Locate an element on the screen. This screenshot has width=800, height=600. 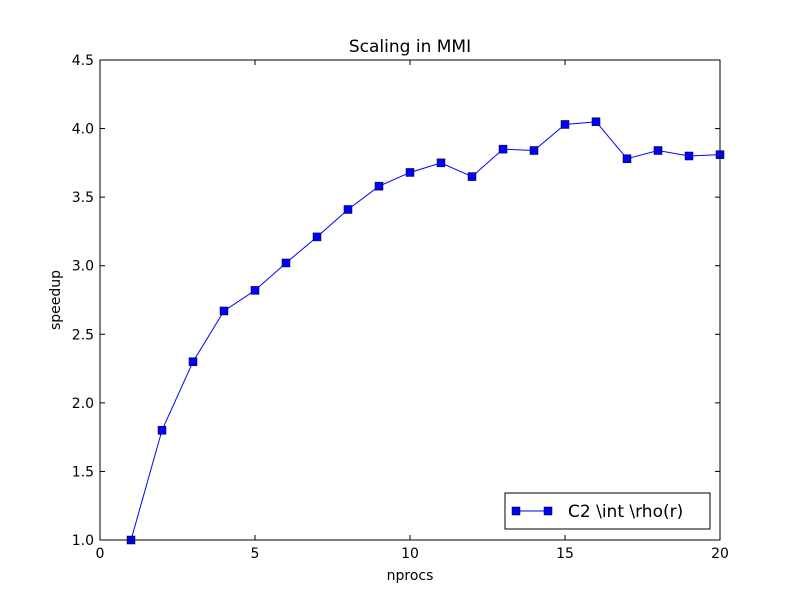
y-tick-label: 2.5 is located at coordinates (83, 335).